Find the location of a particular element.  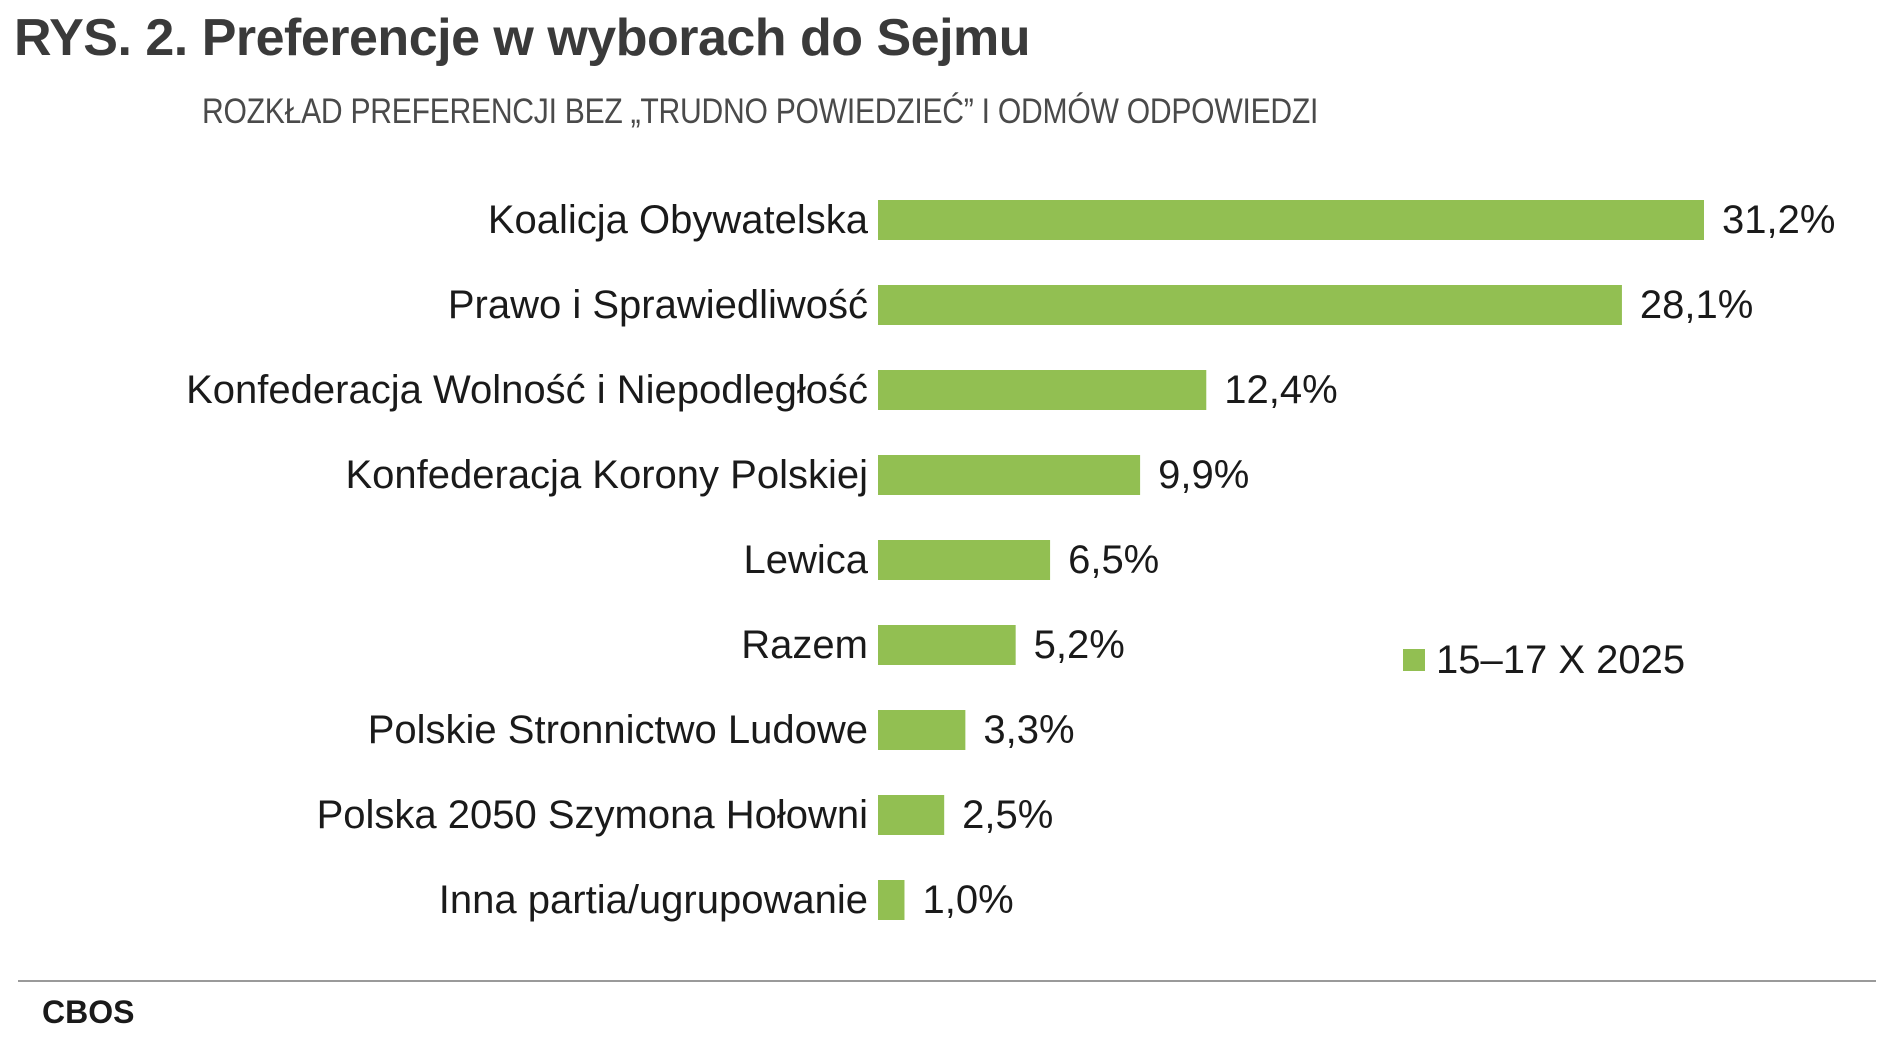

data-label: 3,3% is located at coordinates (1028, 730).